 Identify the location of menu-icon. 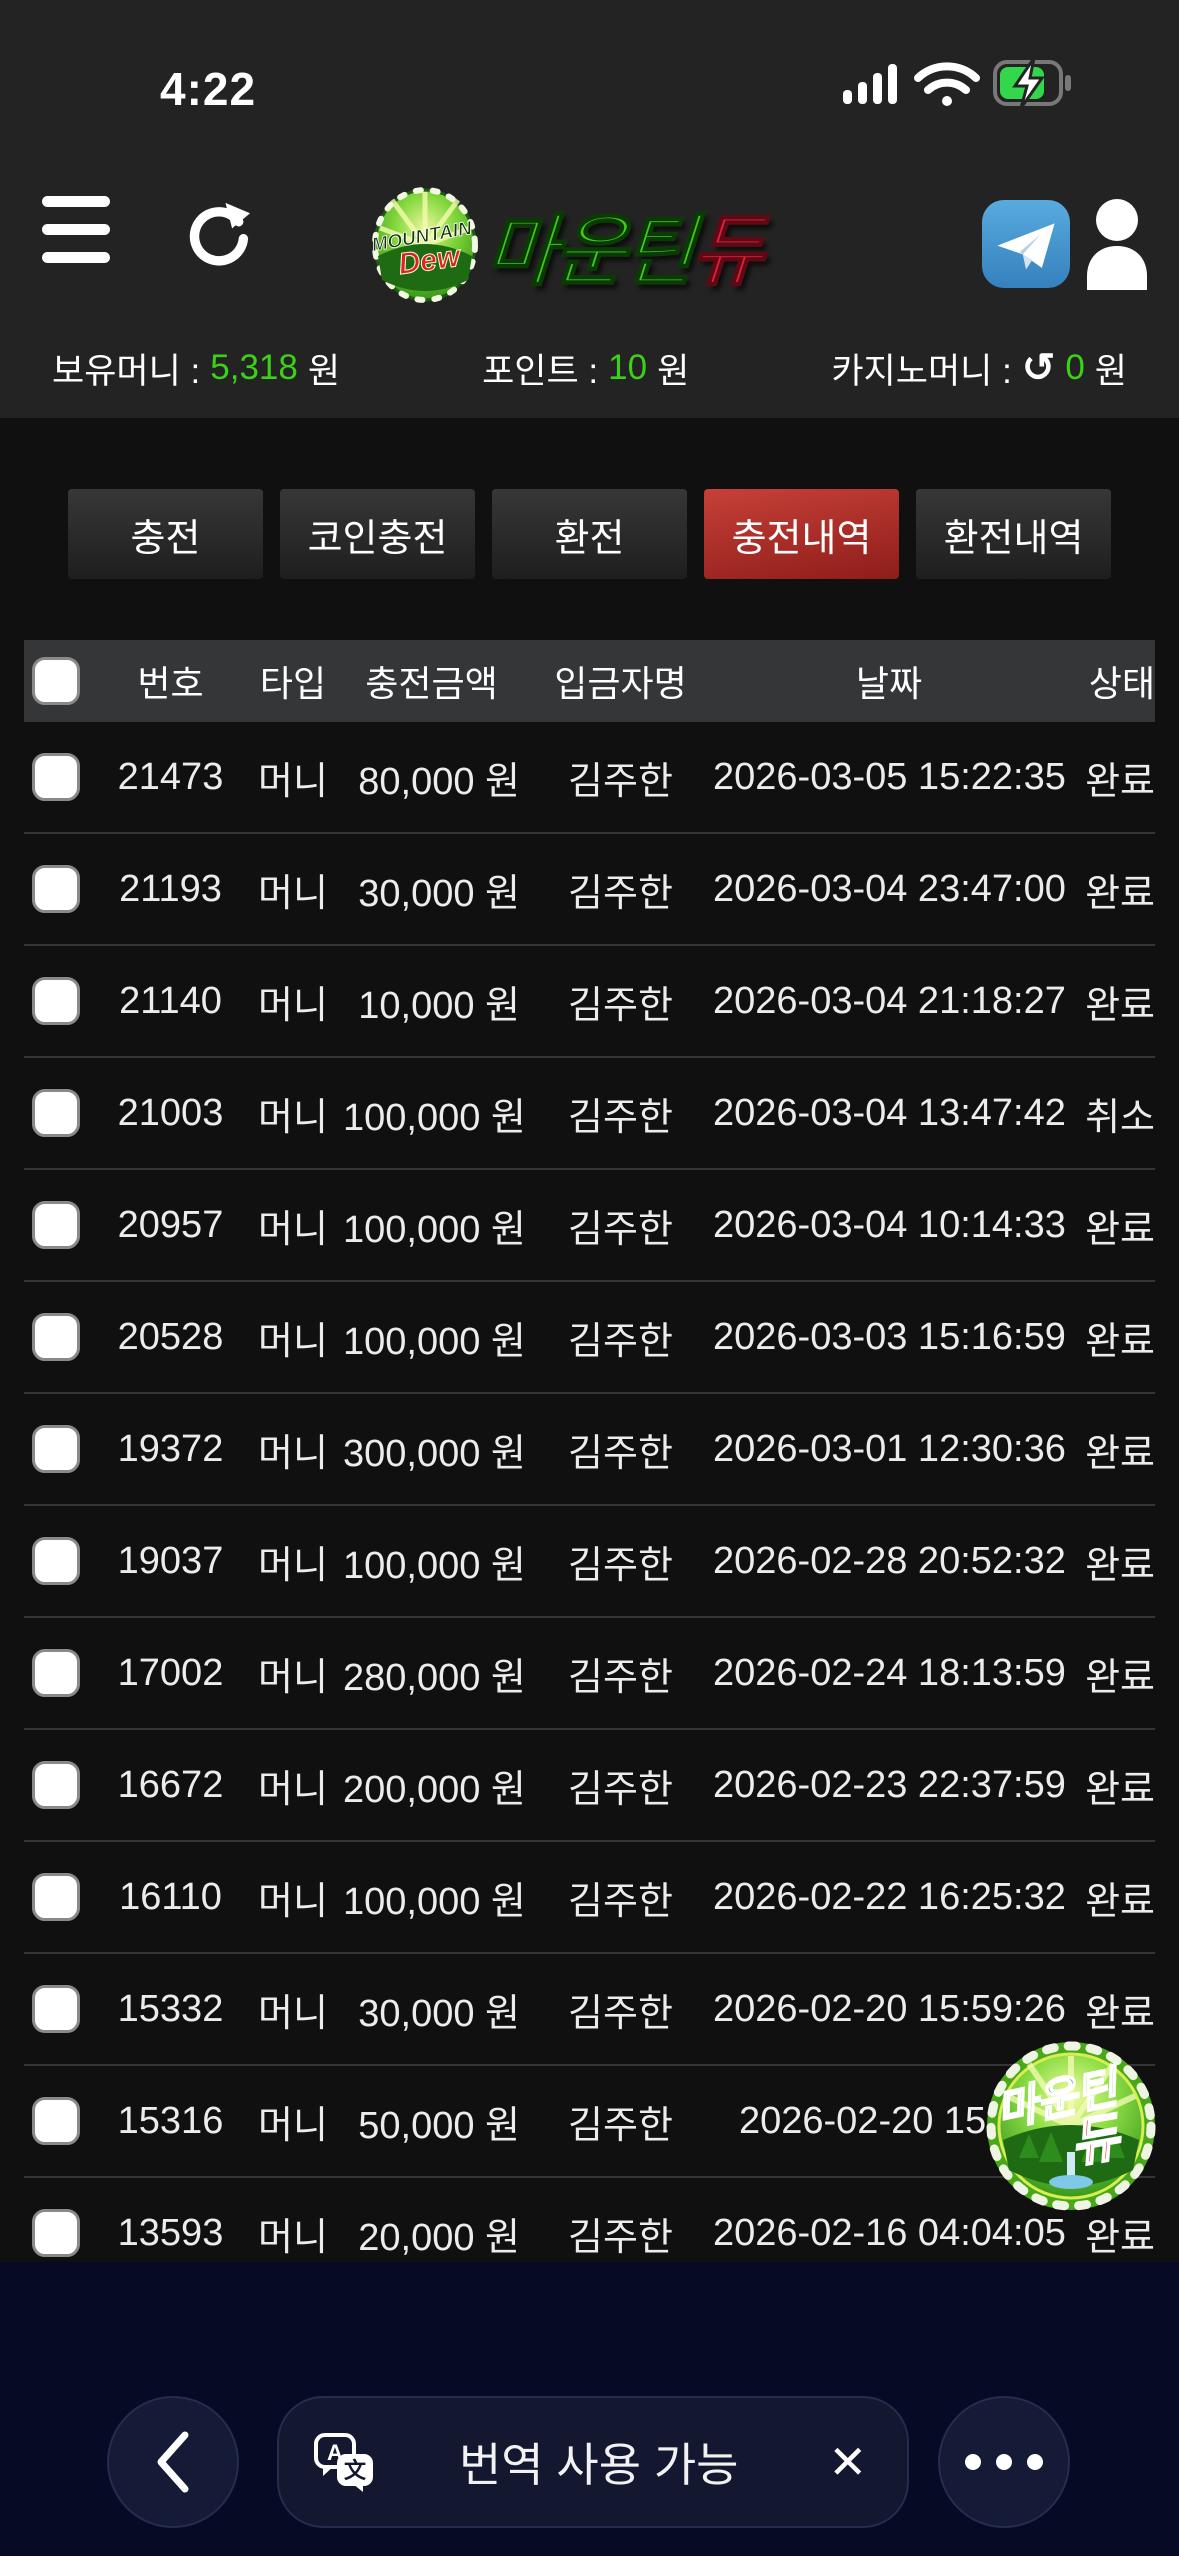
(76, 238).